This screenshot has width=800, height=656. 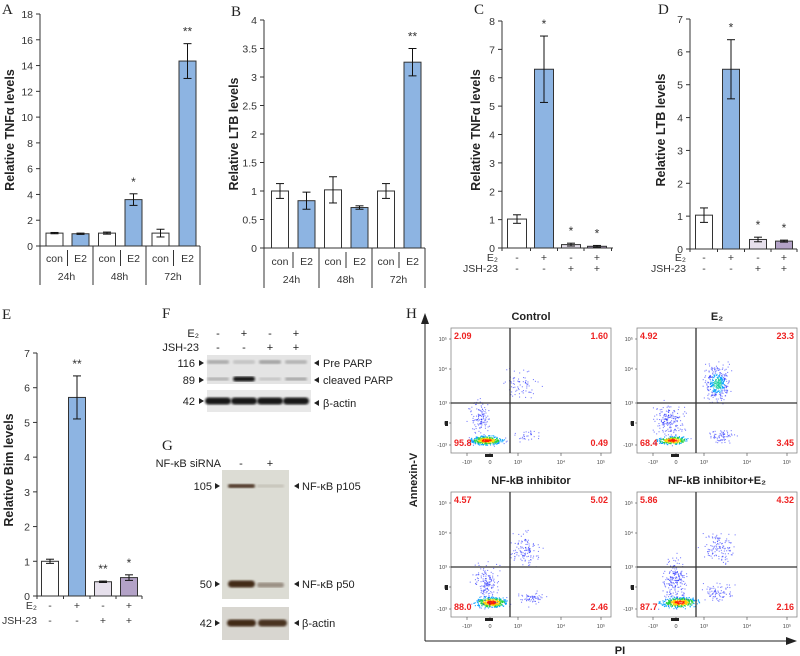 I want to click on panel-label-f: F, so click(x=166, y=314).